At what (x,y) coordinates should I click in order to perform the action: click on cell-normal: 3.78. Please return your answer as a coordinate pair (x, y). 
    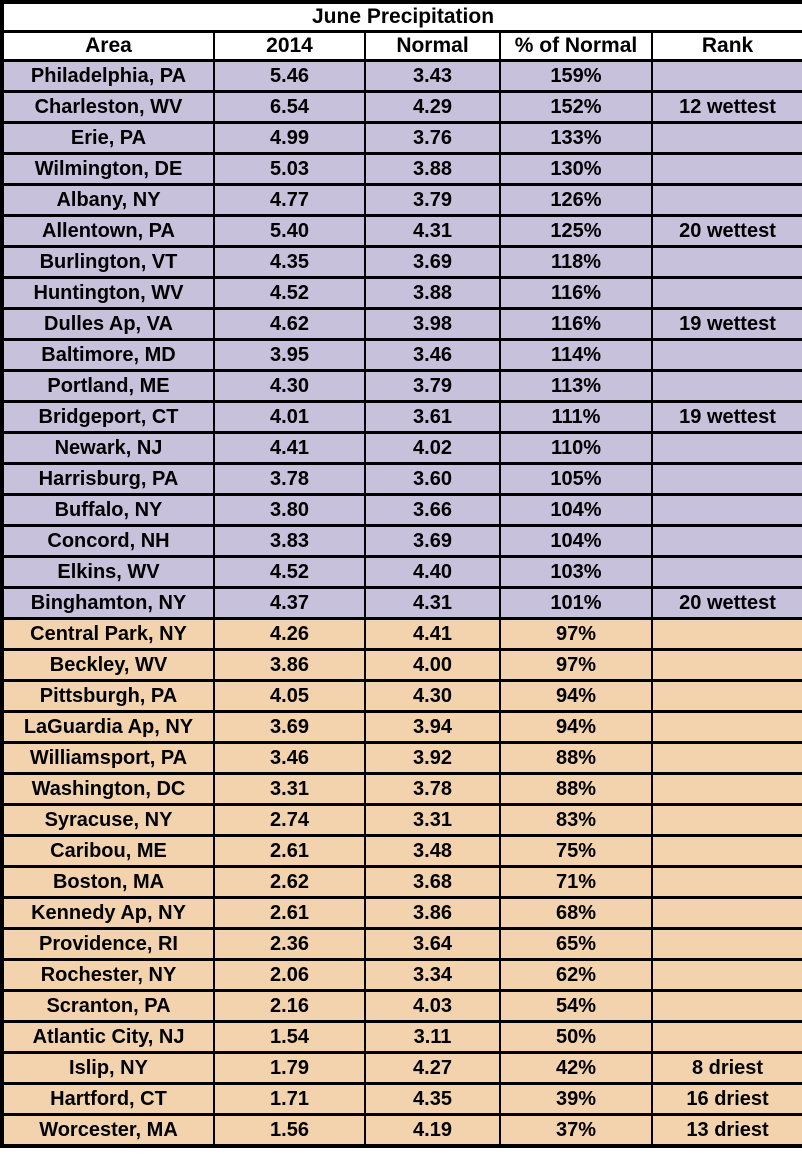
    Looking at the image, I should click on (432, 789).